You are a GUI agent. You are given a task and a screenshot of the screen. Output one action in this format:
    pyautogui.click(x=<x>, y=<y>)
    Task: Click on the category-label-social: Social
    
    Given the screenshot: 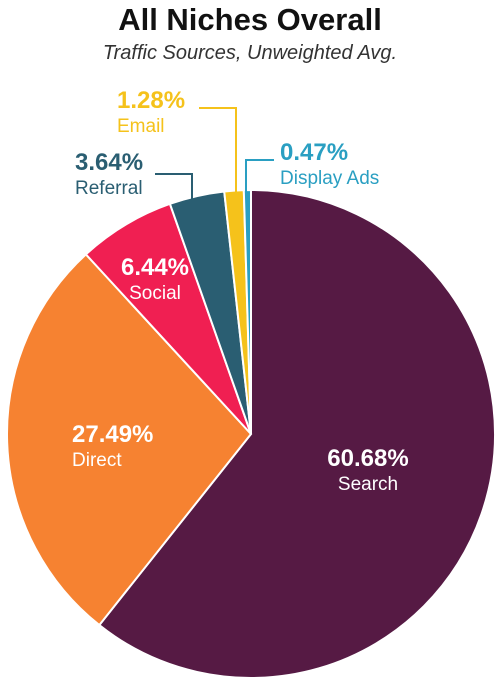 What is the action you would take?
    pyautogui.click(x=155, y=293)
    